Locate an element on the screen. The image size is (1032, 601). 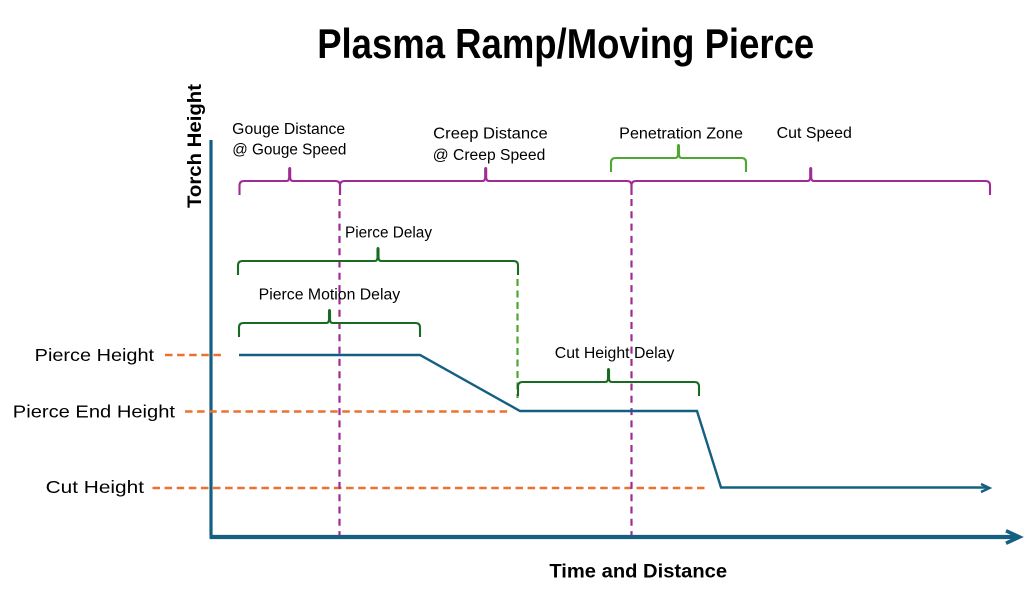
svg-text: Torch Height is located at coordinates (195, 145).